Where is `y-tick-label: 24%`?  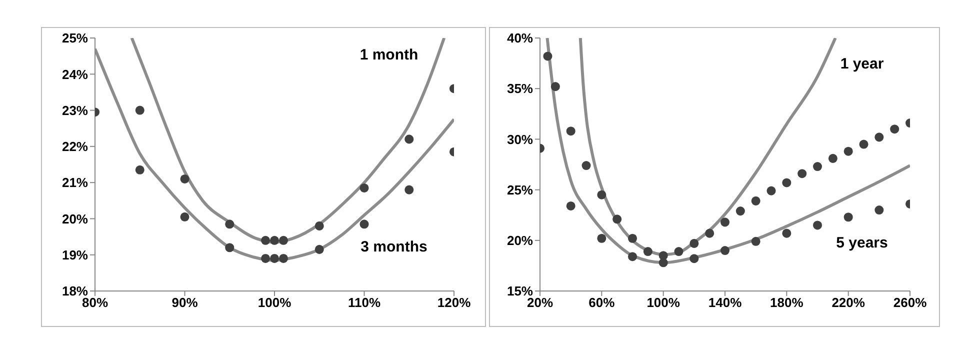 y-tick-label: 24% is located at coordinates (75, 74).